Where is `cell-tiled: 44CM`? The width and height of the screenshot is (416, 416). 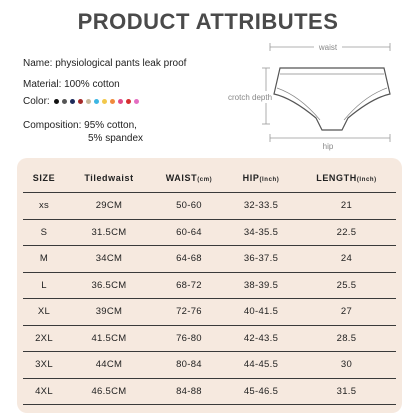
cell-tiled: 44CM is located at coordinates (109, 364).